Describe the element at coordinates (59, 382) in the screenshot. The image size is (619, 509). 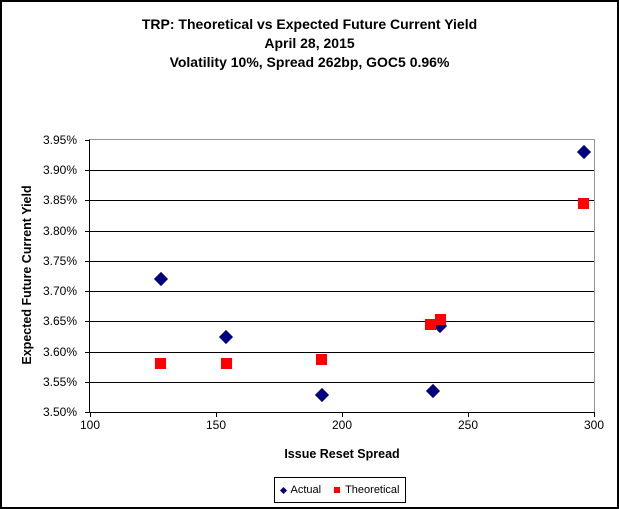
I see `y-tick-label: 3.55%` at that location.